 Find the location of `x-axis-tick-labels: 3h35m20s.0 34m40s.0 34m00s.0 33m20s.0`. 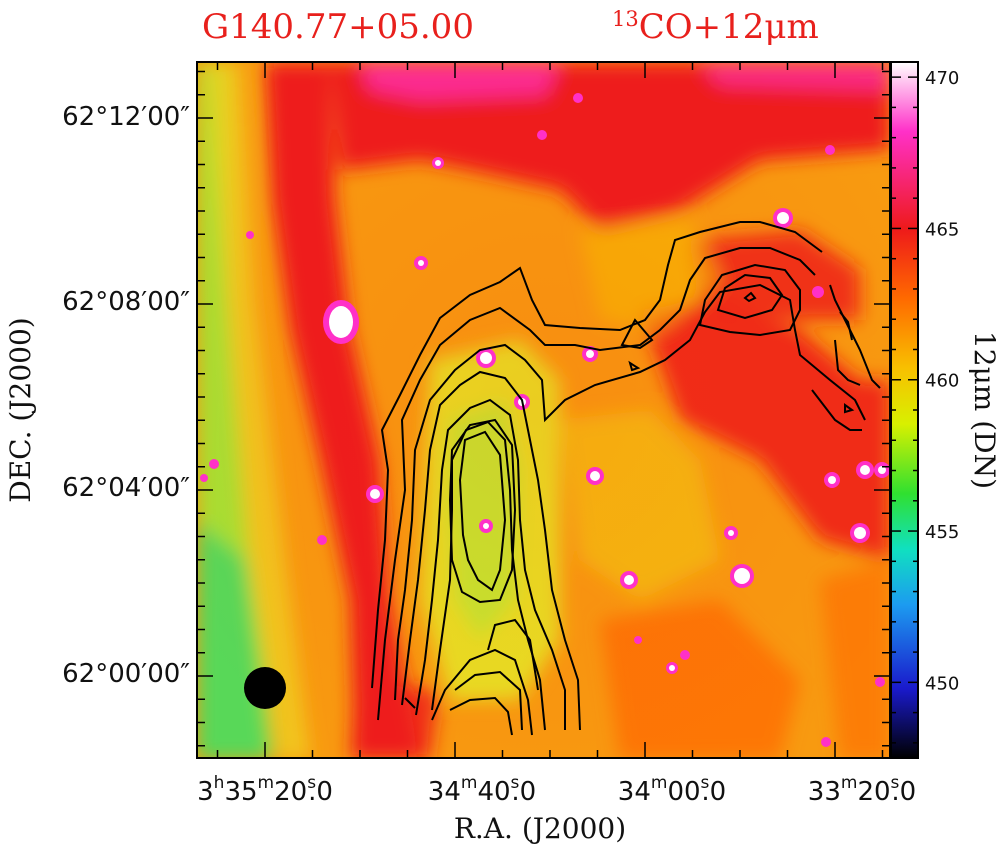

x-axis-tick-labels: 3h35m20s.0 34m40s.0 34m00s.0 33m20s.0 is located at coordinates (556, 790).